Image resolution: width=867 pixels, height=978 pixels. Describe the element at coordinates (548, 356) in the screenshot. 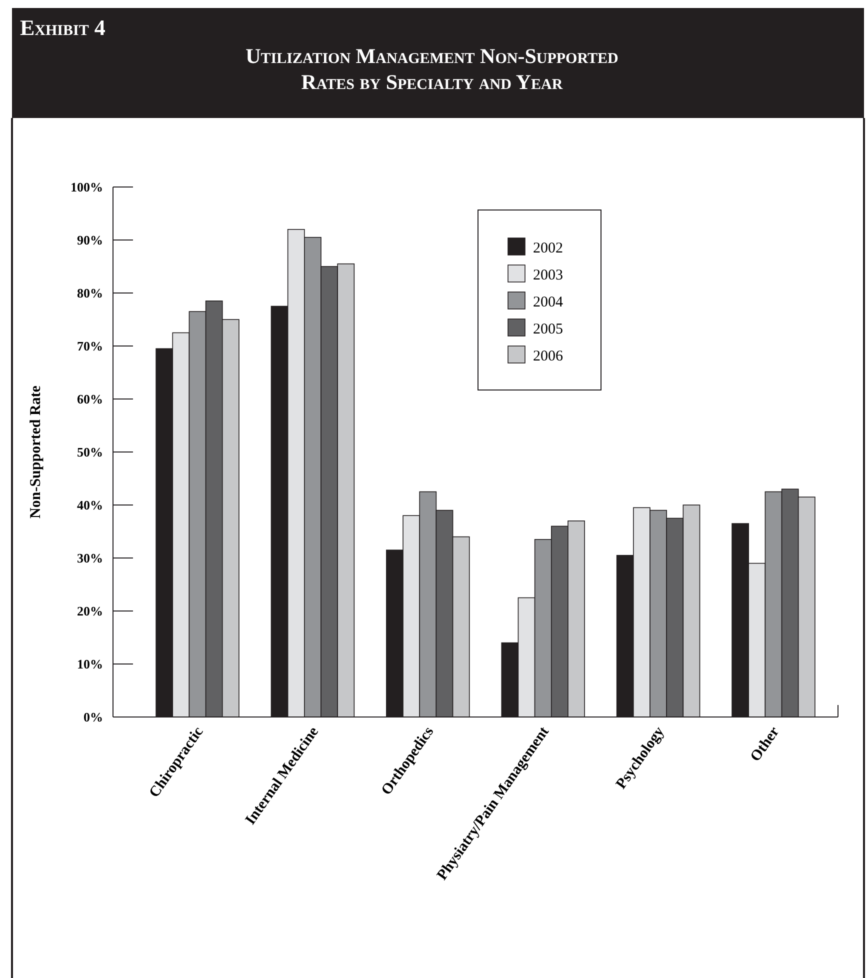

I see `legend-label: 2006` at that location.